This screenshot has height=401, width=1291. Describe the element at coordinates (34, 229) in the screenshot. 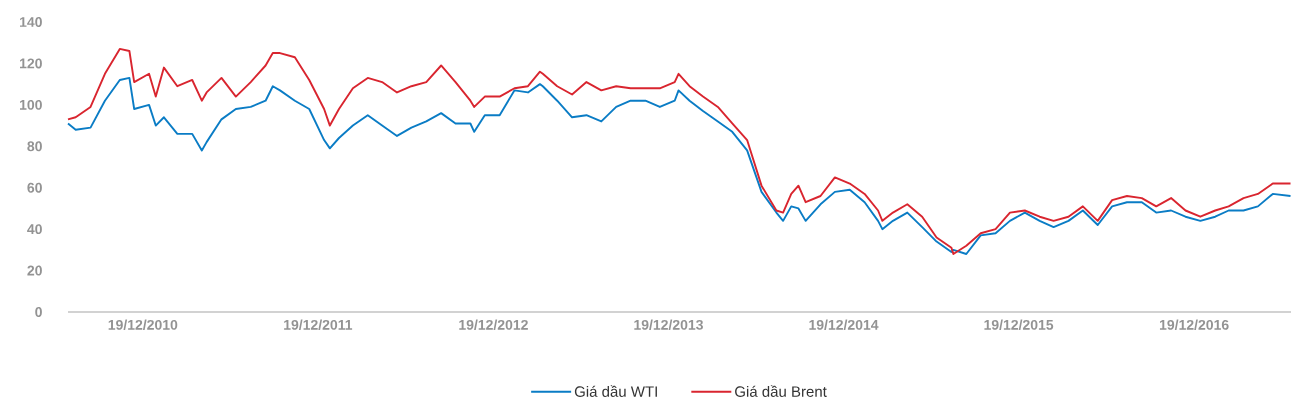

I see `y-tick-label: 40` at that location.